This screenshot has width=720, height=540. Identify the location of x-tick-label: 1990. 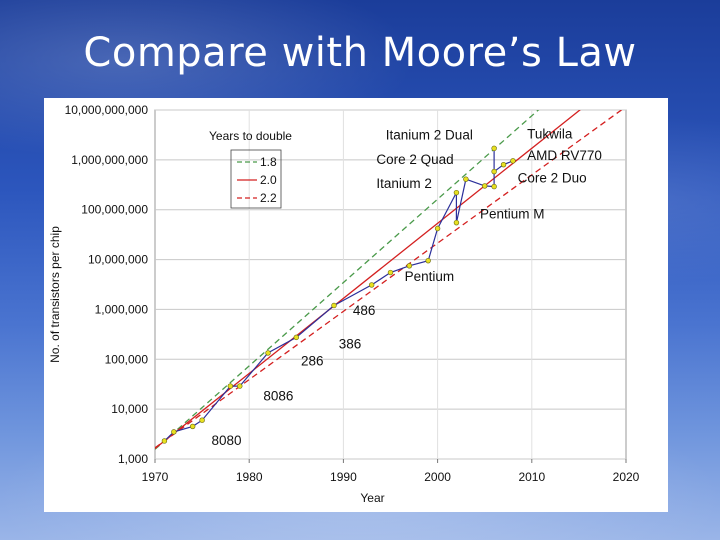
(343, 477).